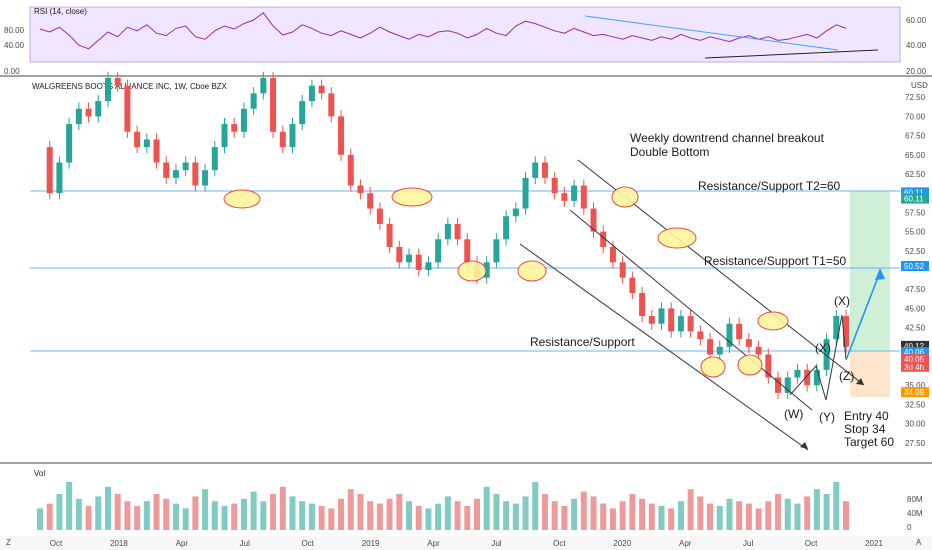 The width and height of the screenshot is (932, 550). Describe the element at coordinates (914, 359) in the screenshot. I see `price-tag-text: 40.05` at that location.